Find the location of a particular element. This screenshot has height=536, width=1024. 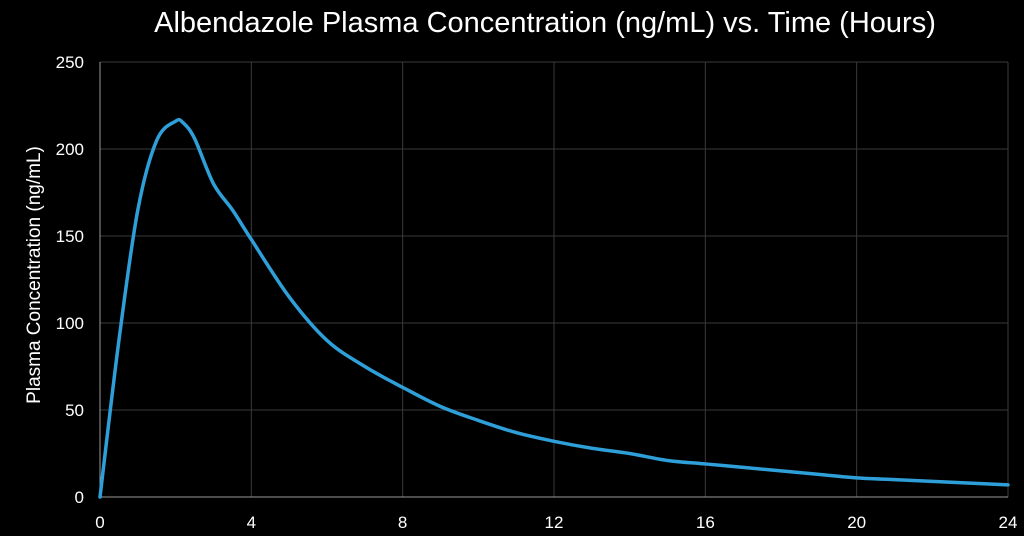

x-tick-label: 16 is located at coordinates (705, 522).